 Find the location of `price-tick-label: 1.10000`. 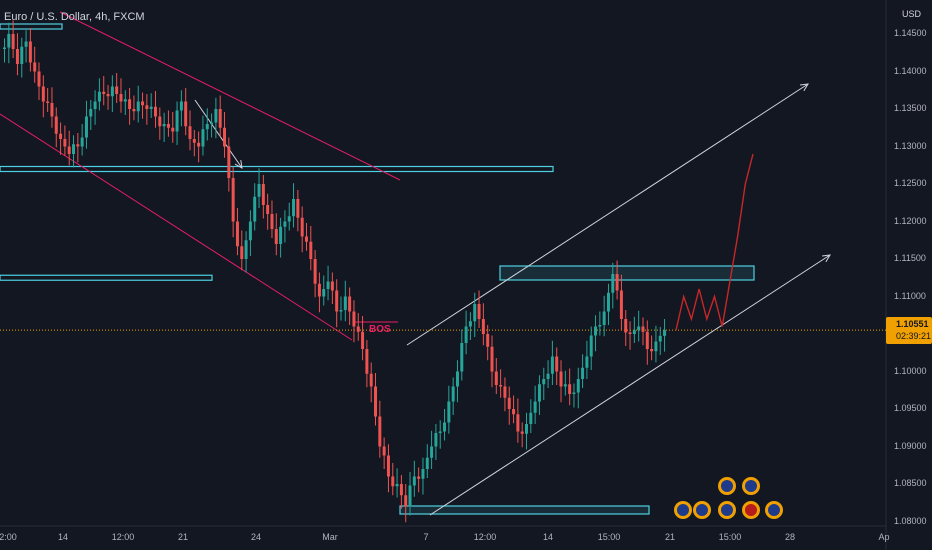

price-tick-label: 1.10000 is located at coordinates (910, 370).